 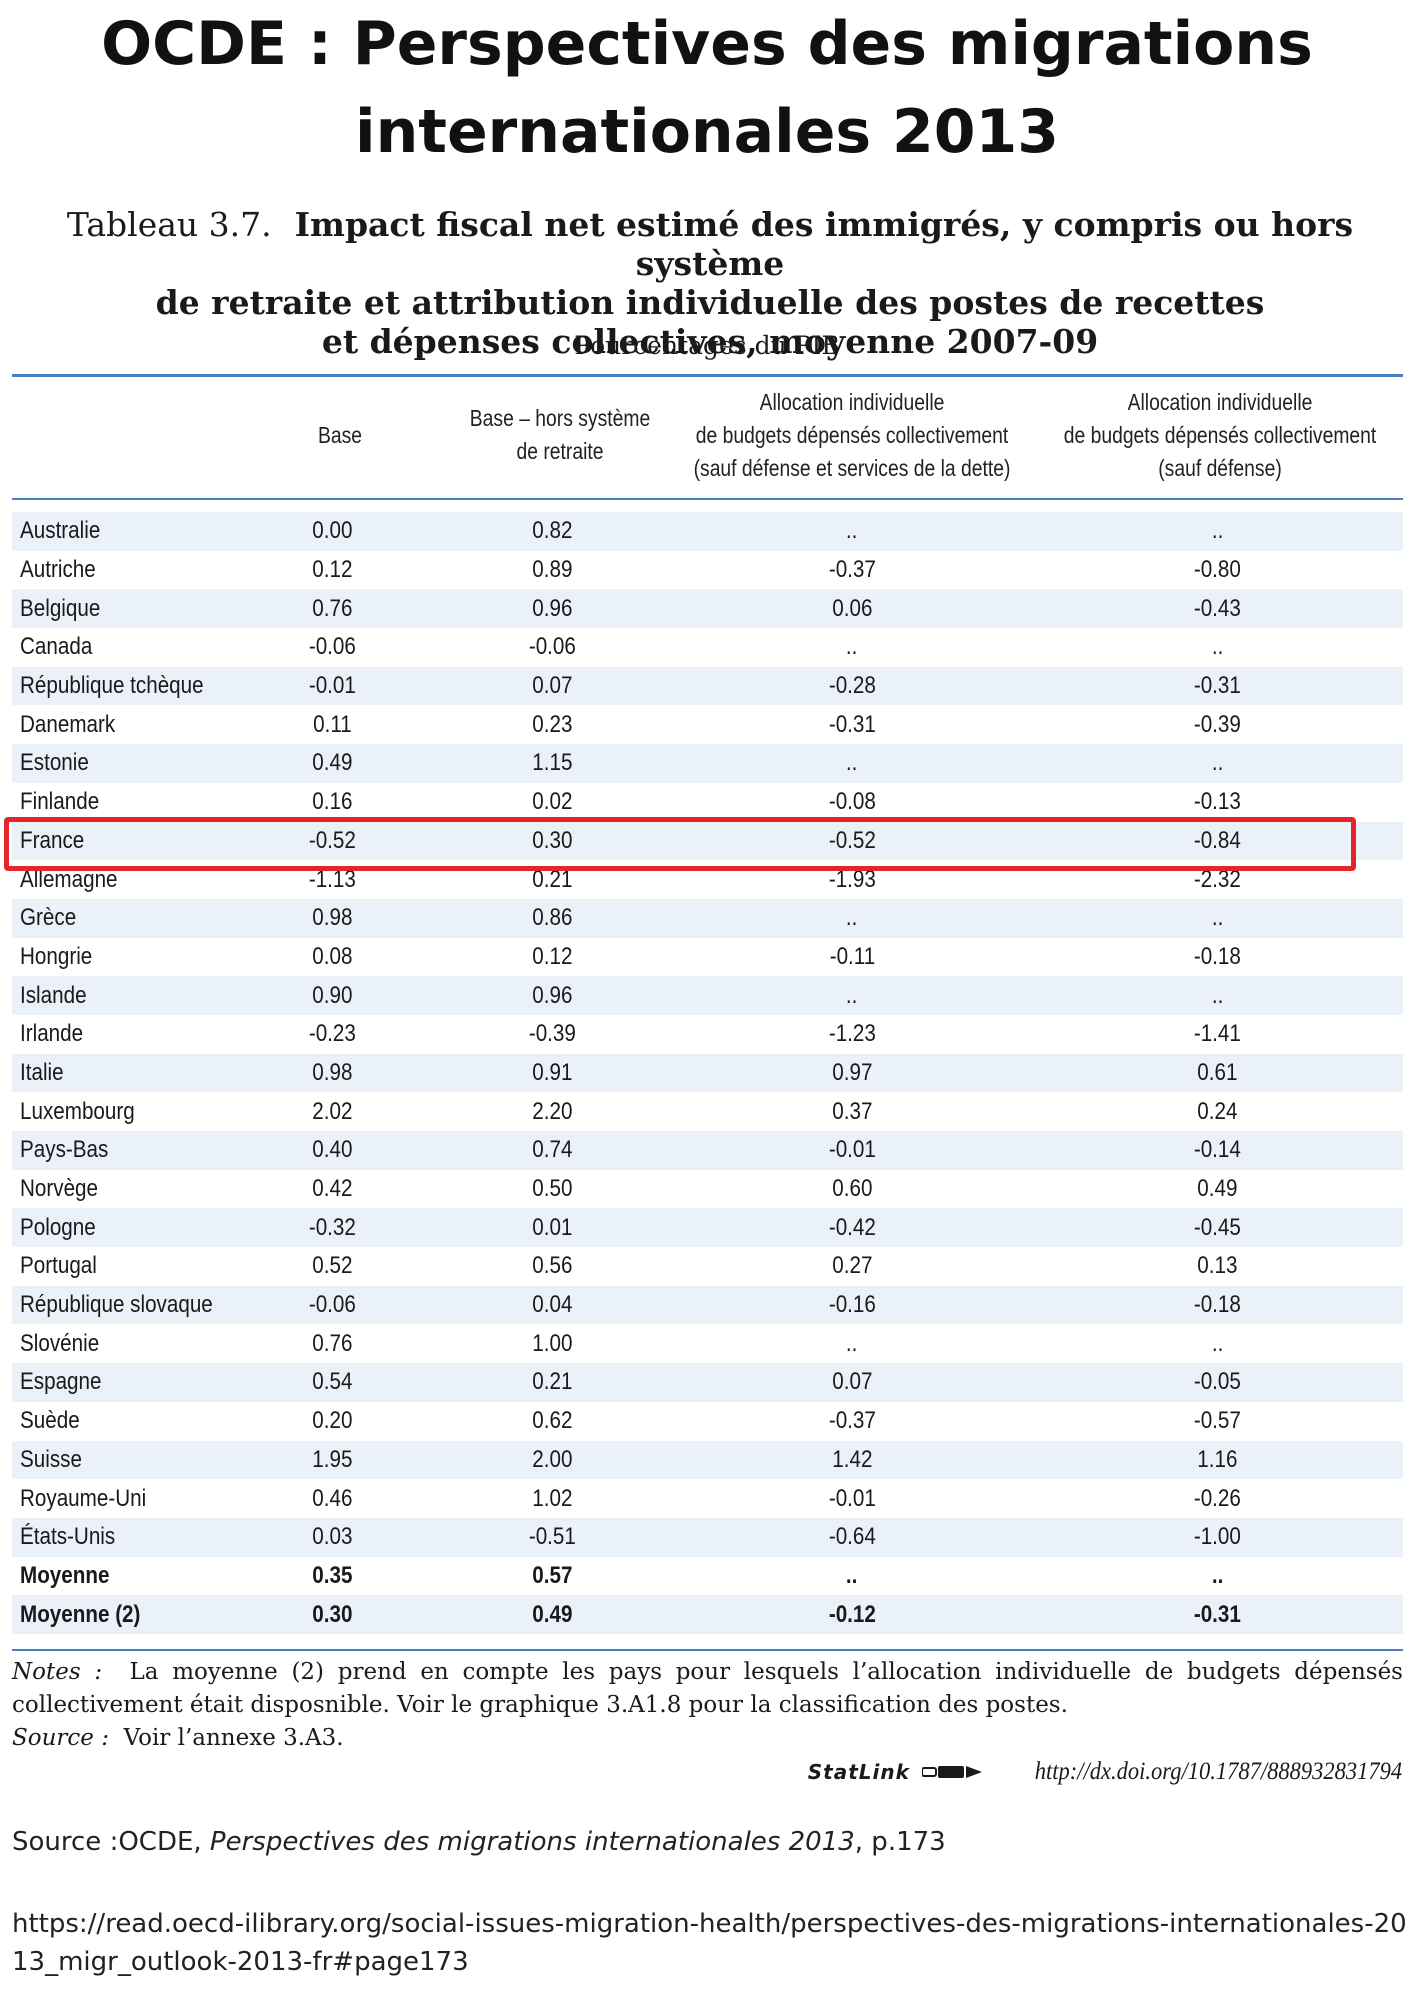 I want to click on cell-alloc-defense-value: -0.84, so click(x=1217, y=840).